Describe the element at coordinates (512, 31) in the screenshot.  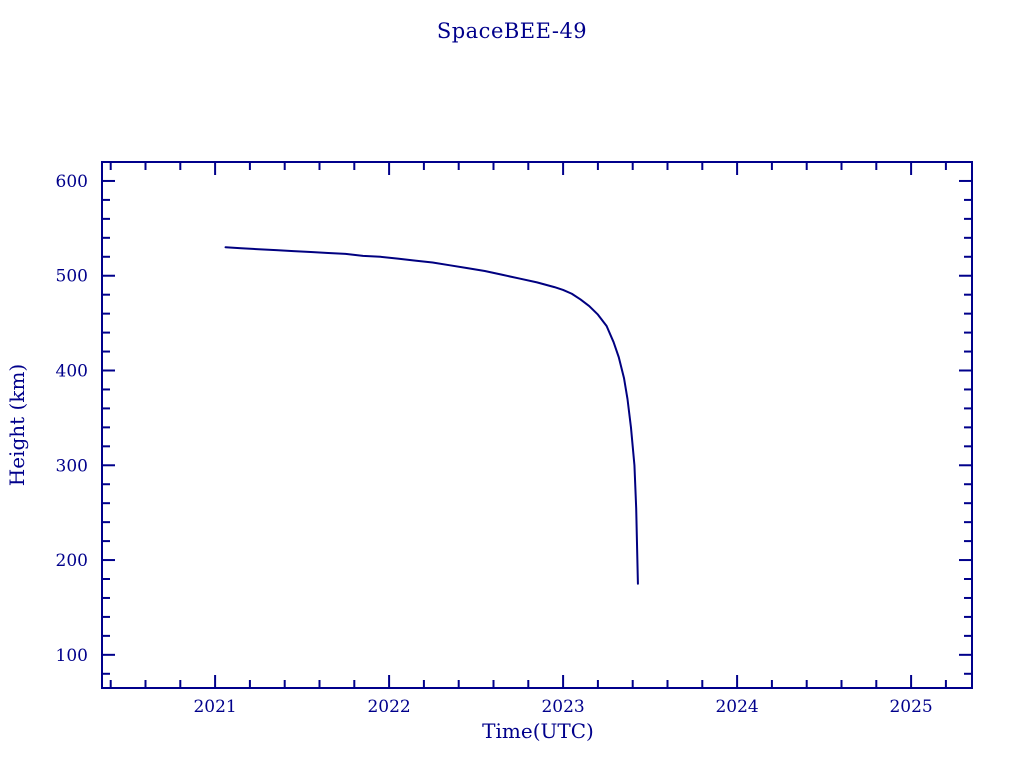
I see `chart-title: SpaceBEE-49` at that location.